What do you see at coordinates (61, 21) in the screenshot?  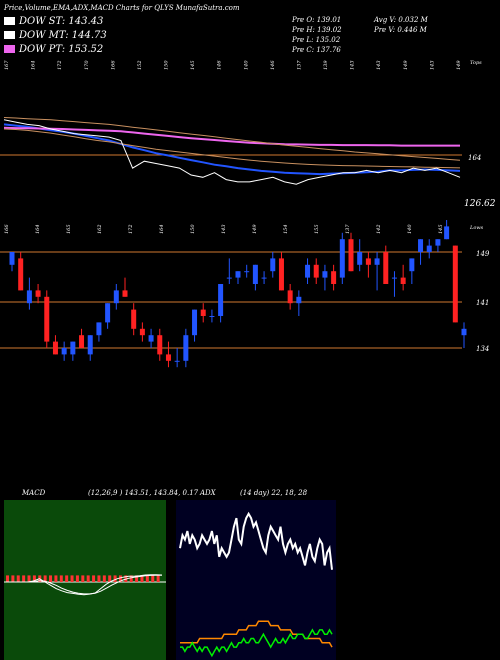 I see `legend-dow-st-label: DOW ST: 143.43` at bounding box center [61, 21].